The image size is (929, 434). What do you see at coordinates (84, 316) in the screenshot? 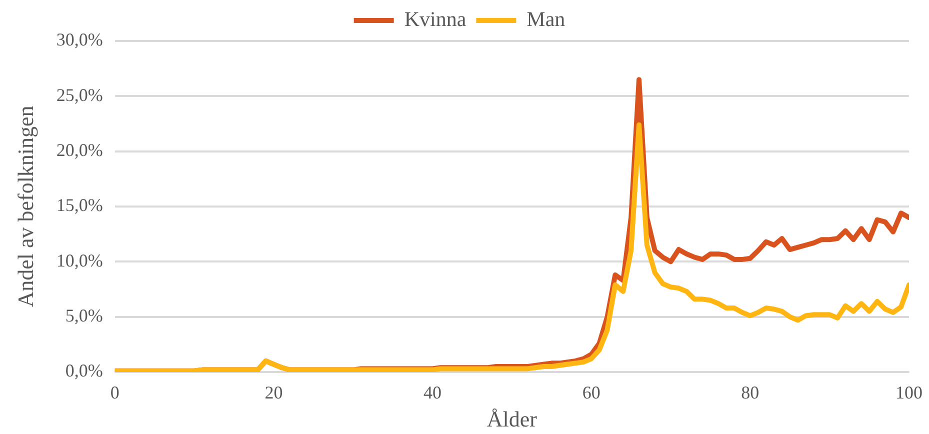
I see `y-tick-label: 5,0%` at bounding box center [84, 316].